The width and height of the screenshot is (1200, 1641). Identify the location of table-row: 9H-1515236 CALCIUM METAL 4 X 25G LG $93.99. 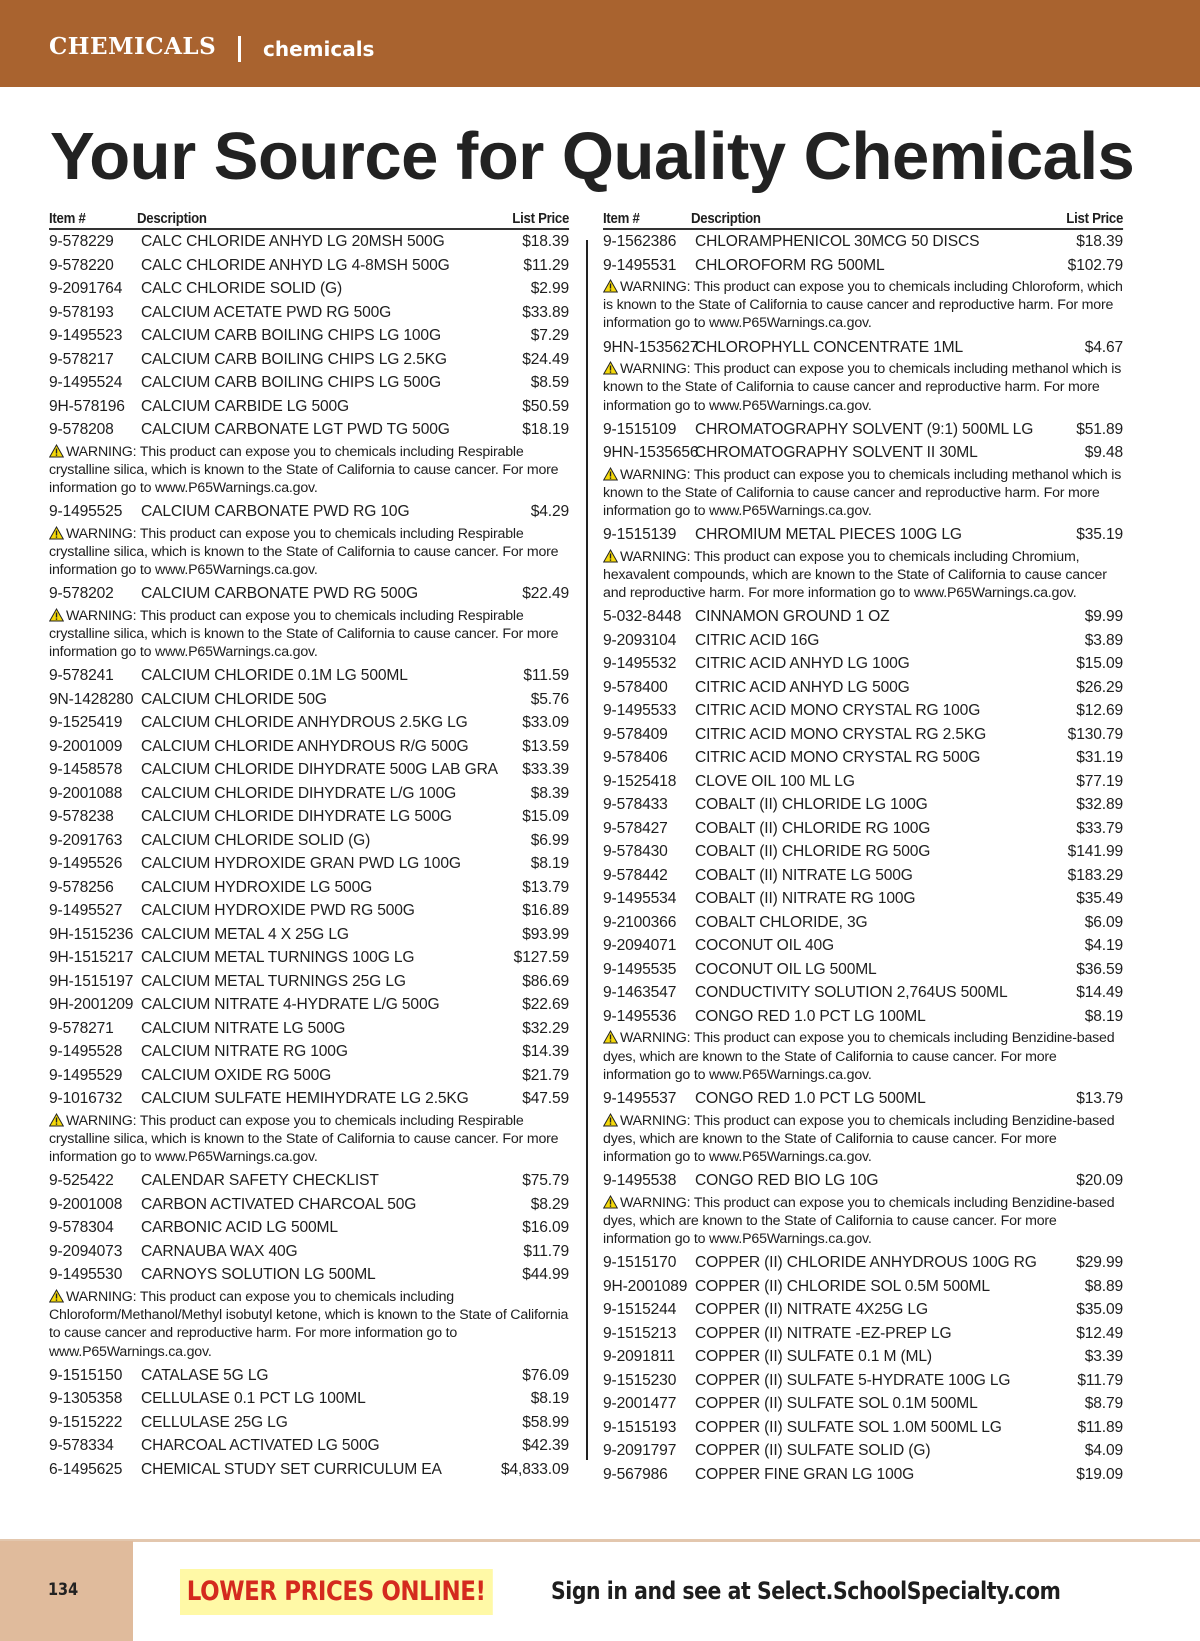
(309, 935).